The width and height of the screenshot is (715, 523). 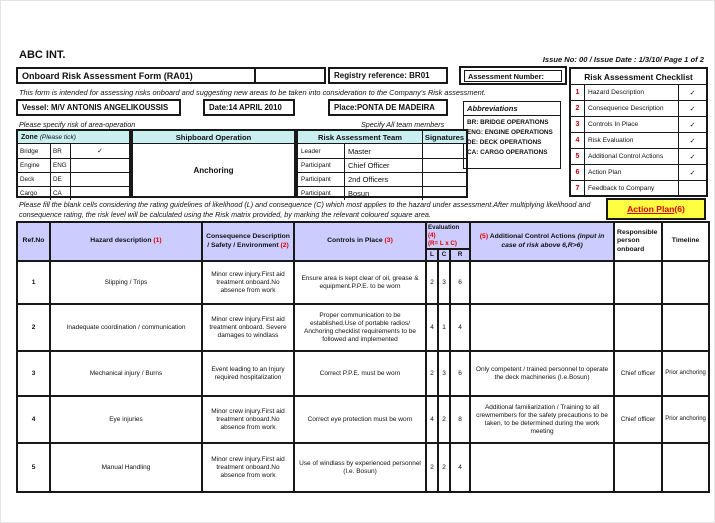 I want to click on col-header-hazard: Hazard description (1), so click(x=126, y=241).